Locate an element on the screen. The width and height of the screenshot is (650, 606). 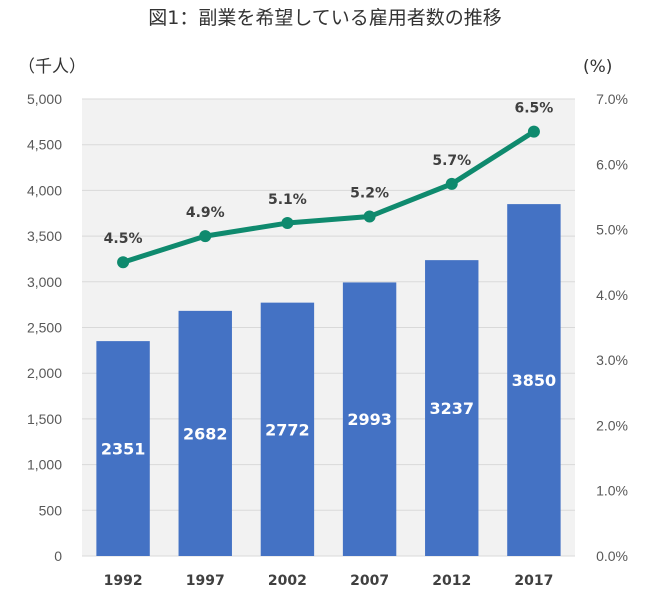
left-tick-label: 2,500 is located at coordinates (44, 328).